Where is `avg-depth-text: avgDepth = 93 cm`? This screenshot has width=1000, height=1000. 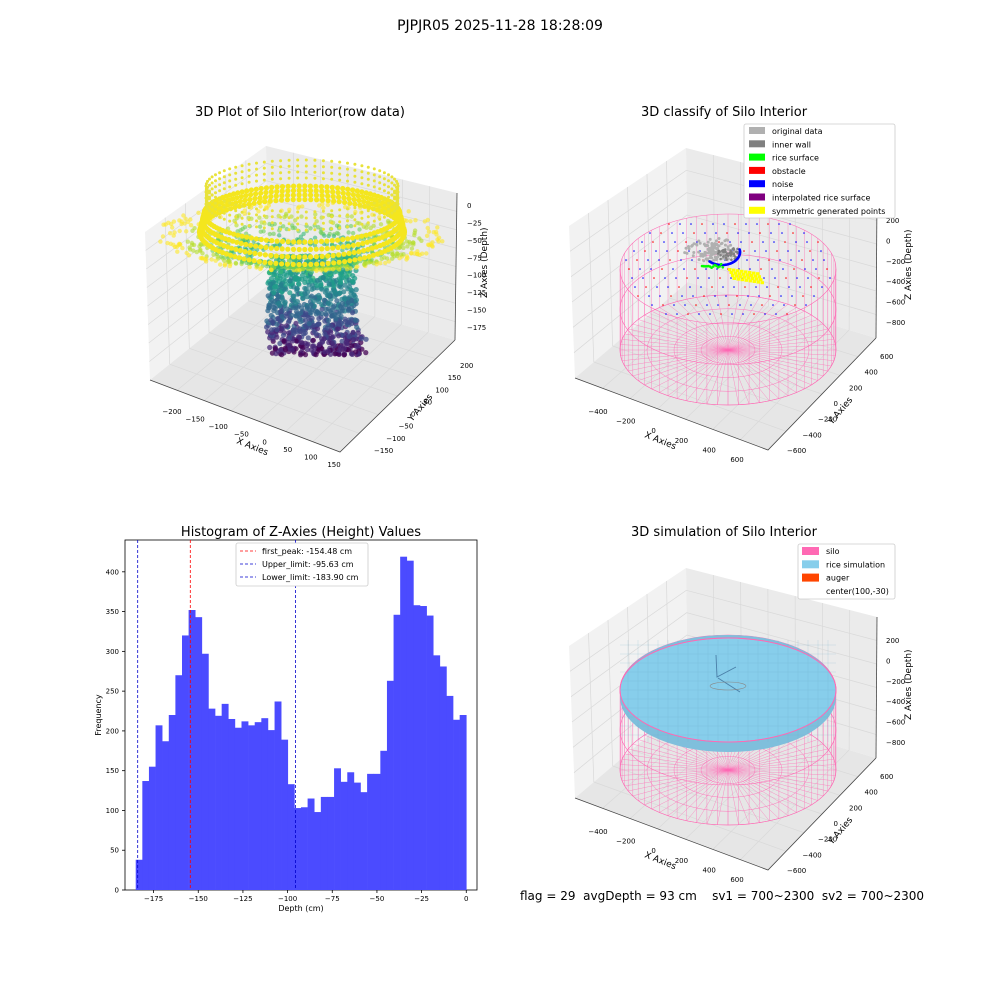 avg-depth-text: avgDepth = 93 cm is located at coordinates (640, 896).